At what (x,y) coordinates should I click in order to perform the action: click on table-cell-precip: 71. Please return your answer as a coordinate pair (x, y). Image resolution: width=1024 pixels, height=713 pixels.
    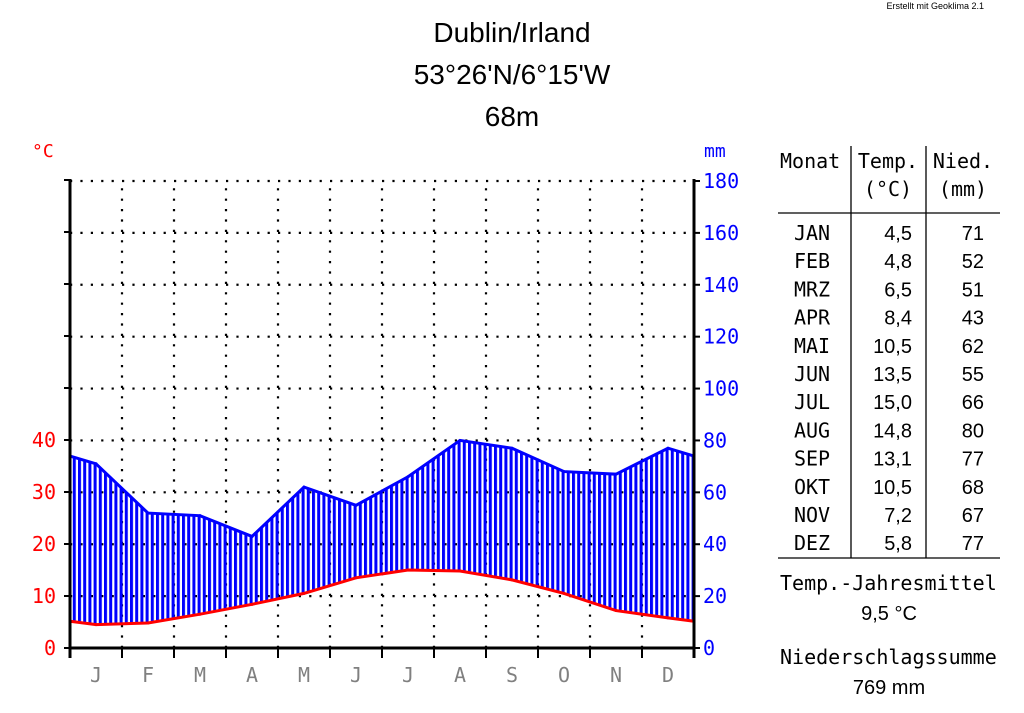
    Looking at the image, I should click on (973, 234).